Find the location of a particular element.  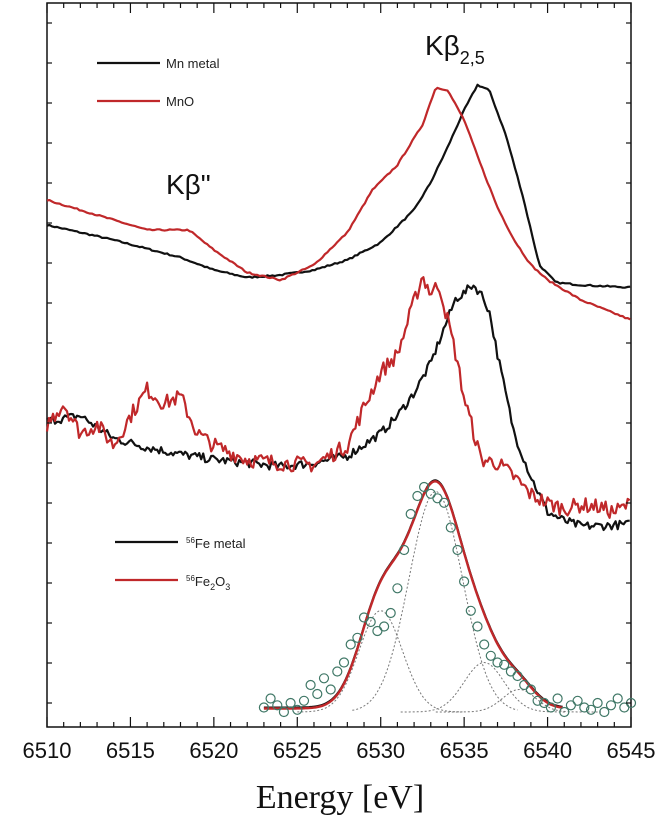

x-tick-label: 6545 is located at coordinates (631, 750).